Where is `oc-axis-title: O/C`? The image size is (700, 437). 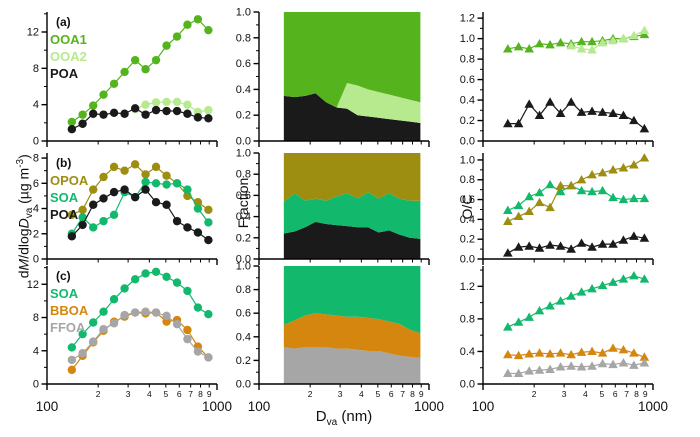
oc-axis-title: O/C is located at coordinates (467, 207).